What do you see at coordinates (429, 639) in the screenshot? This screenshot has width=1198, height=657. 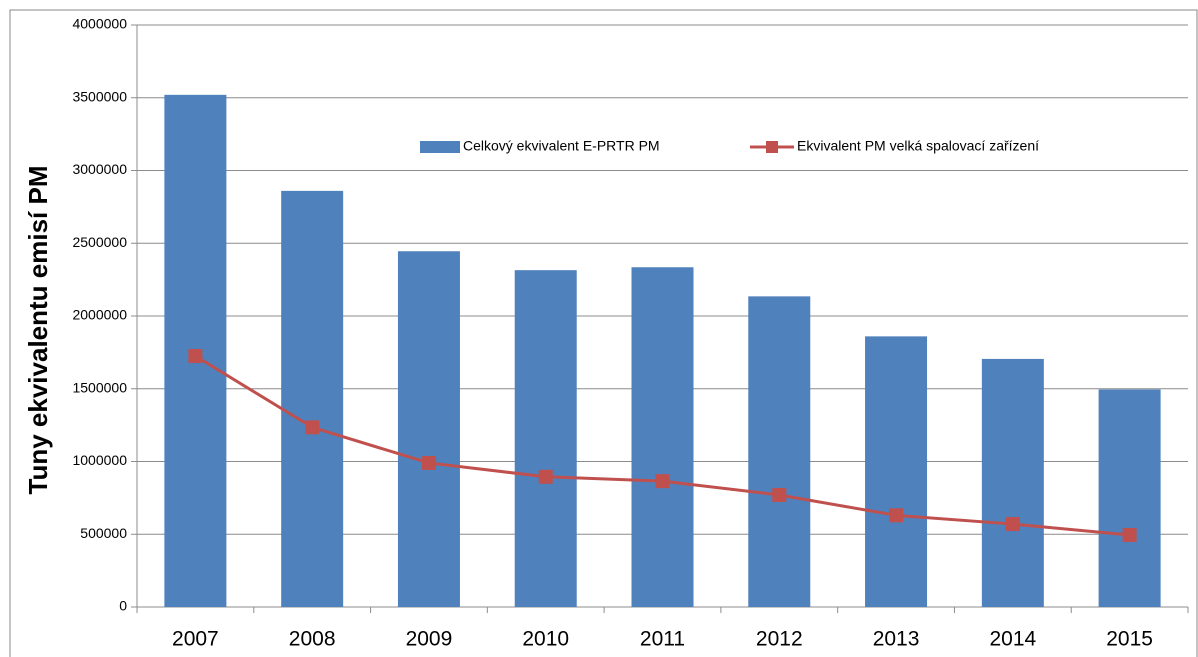 I see `x-tick-label: 2009` at bounding box center [429, 639].